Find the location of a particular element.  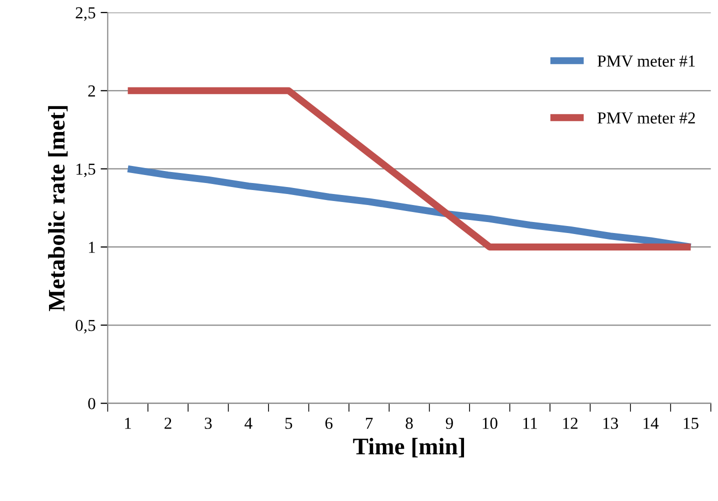

x-tick-label: 1 is located at coordinates (128, 423).